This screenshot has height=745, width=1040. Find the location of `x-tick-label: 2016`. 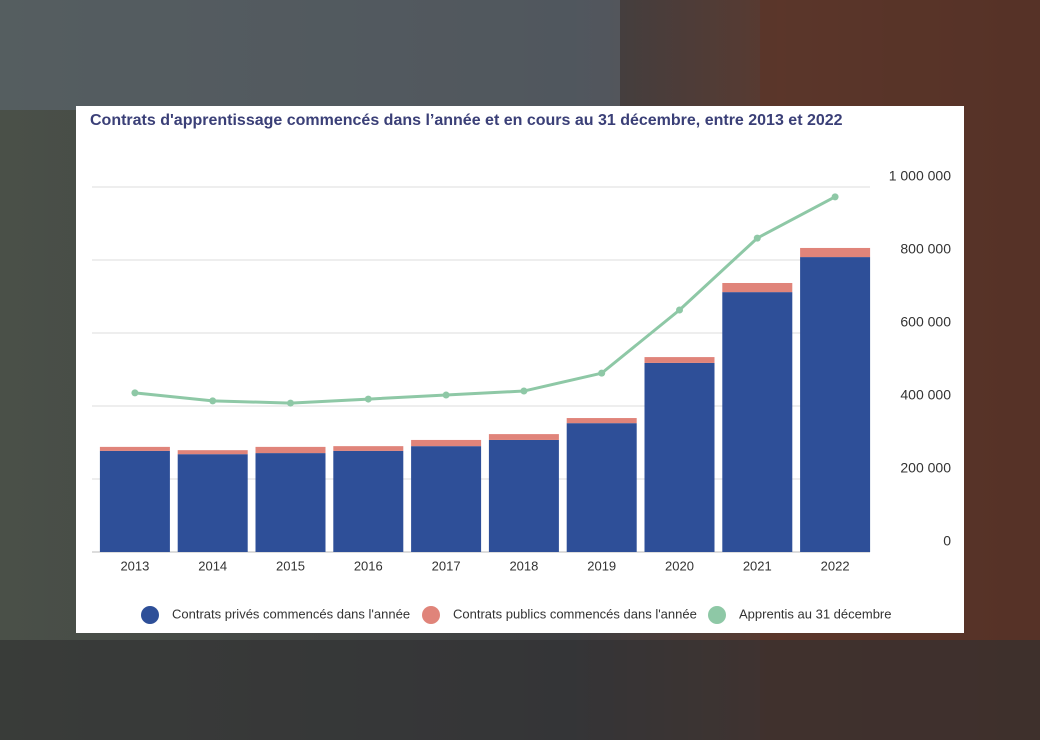

x-tick-label: 2016 is located at coordinates (368, 565).